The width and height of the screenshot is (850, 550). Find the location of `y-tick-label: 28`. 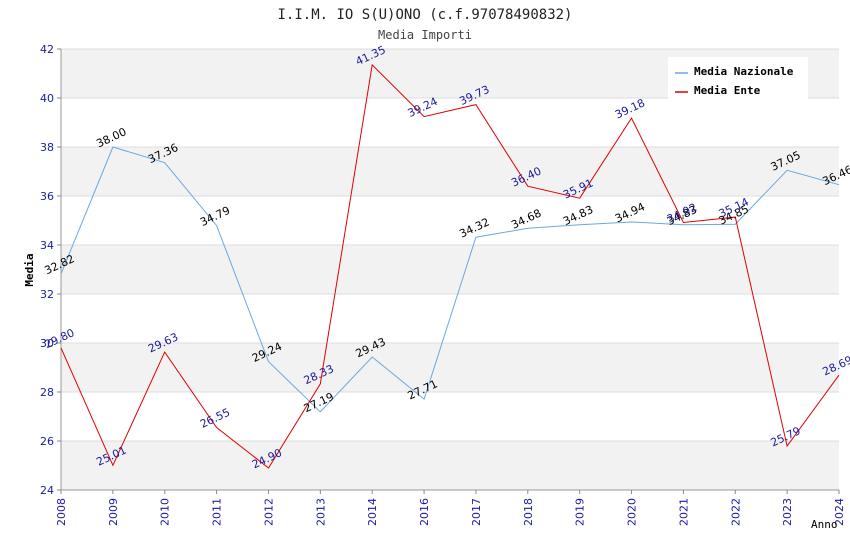

y-tick-label: 28 is located at coordinates (47, 392).